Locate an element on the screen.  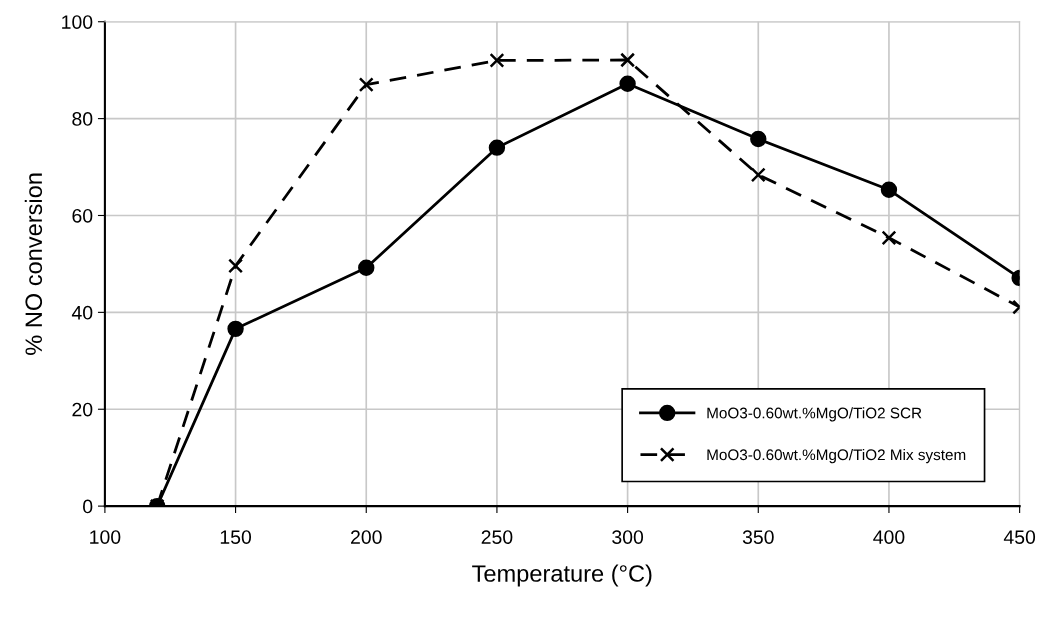
y-tick-label: 100 is located at coordinates (77, 22).